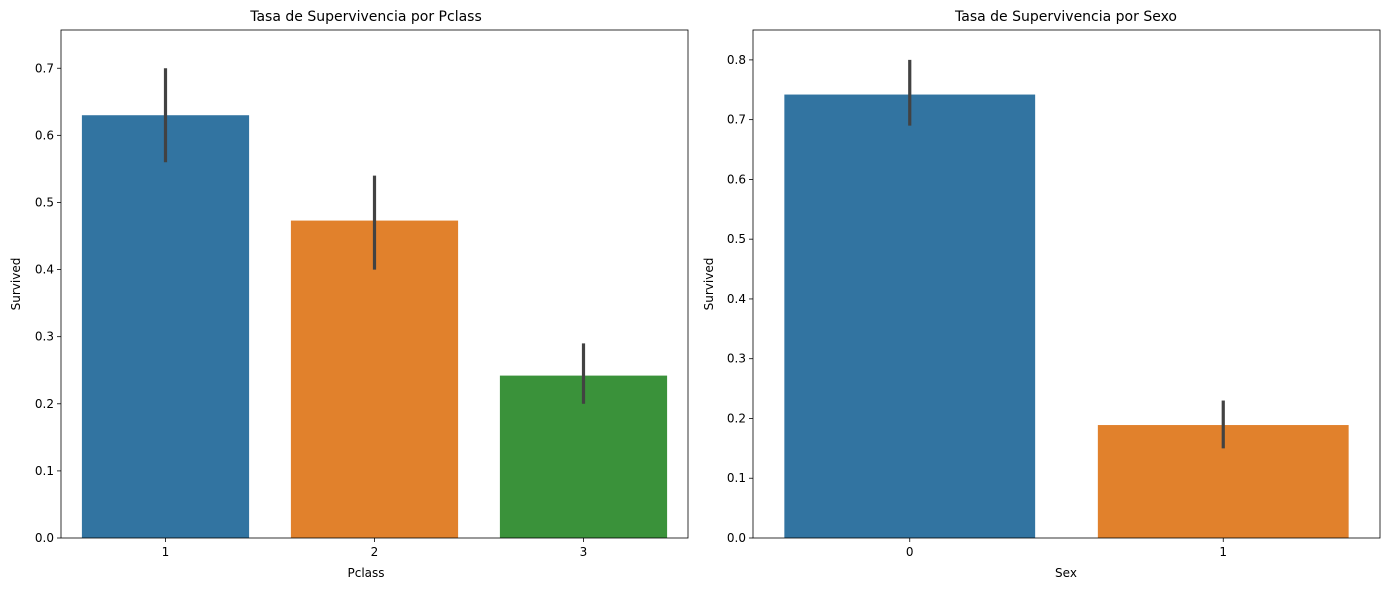 The image size is (1390, 590). I want to click on y-tick-label: 0.8, so click(736, 60).